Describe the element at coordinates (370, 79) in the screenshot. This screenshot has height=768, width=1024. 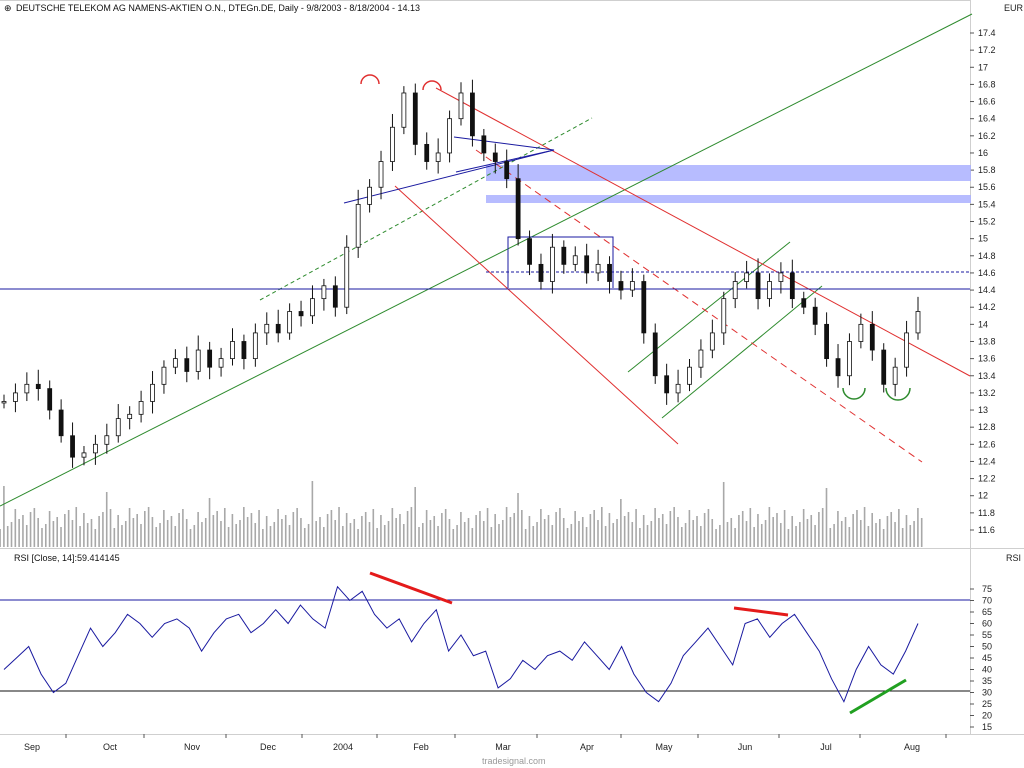
I see `top-arc-left` at that location.